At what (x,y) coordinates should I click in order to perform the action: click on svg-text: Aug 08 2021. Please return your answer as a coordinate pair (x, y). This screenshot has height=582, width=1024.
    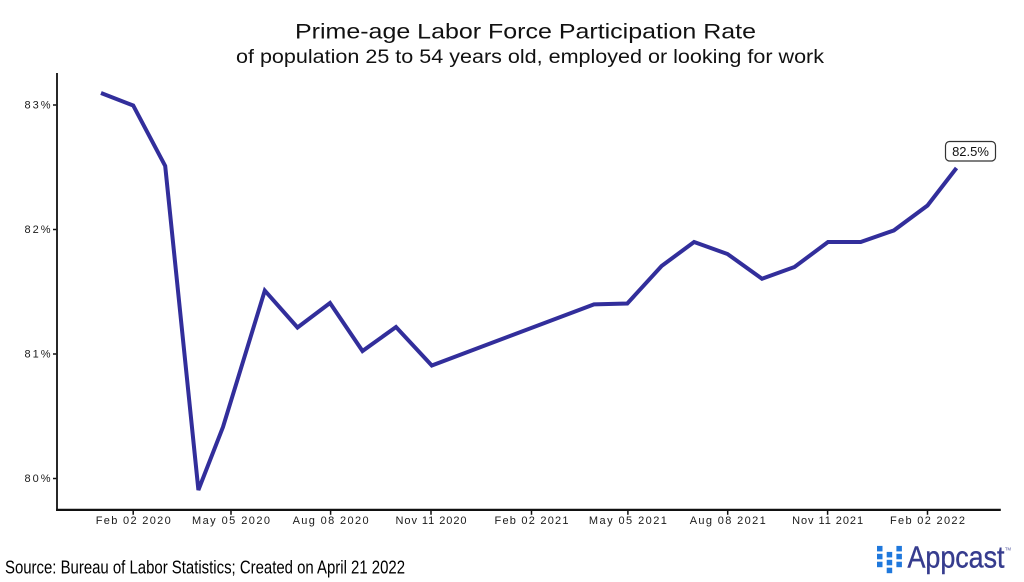
    Looking at the image, I should click on (728, 521).